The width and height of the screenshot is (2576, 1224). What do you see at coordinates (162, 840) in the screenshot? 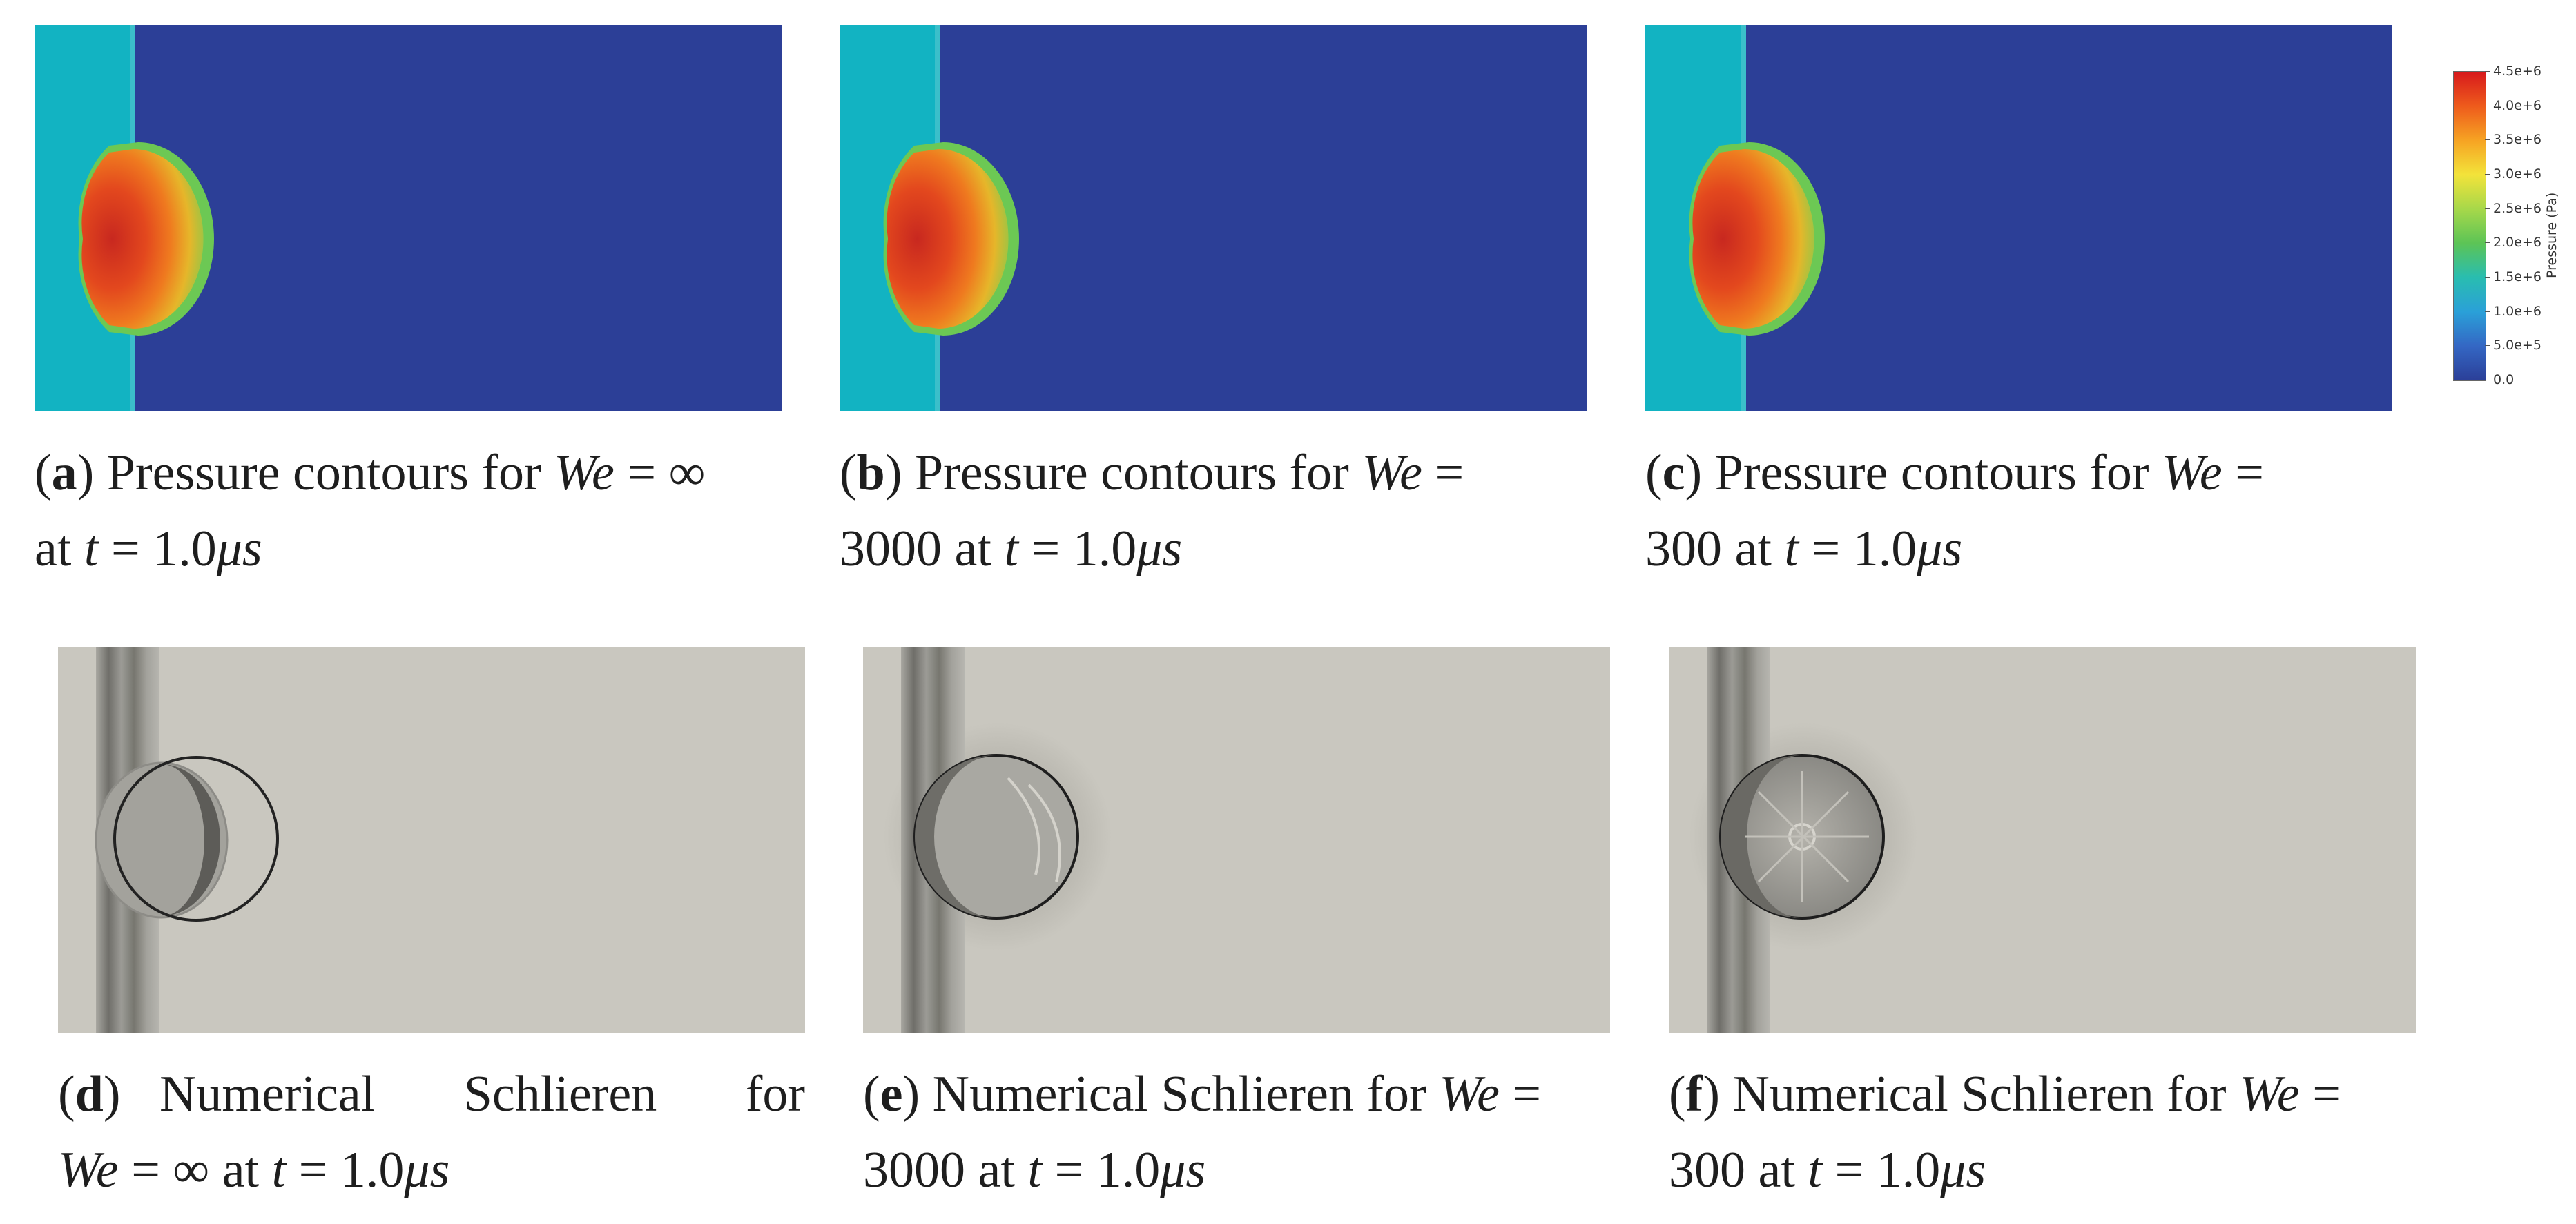
I see `compressed-droplet` at bounding box center [162, 840].